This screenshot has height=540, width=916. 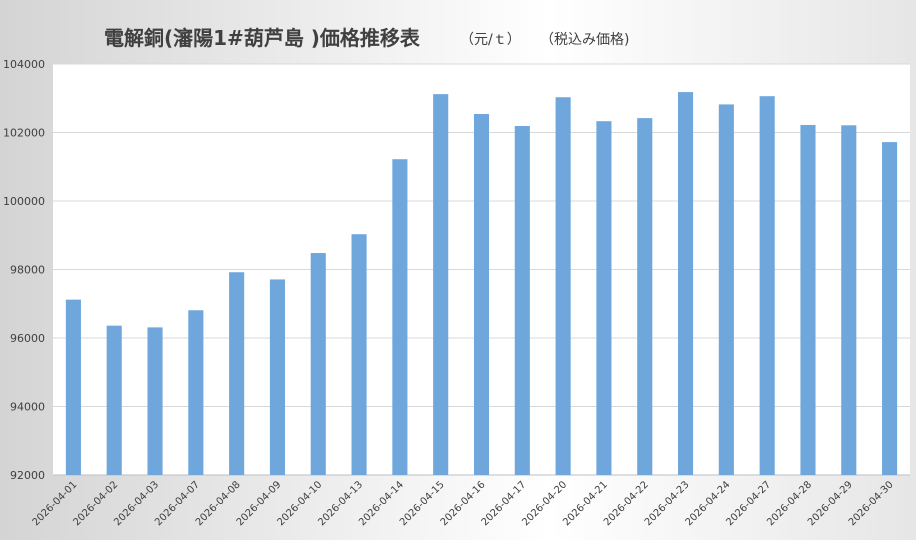 What do you see at coordinates (490, 40) in the screenshot?
I see `chart-unit-label: （元/ｔ）` at bounding box center [490, 40].